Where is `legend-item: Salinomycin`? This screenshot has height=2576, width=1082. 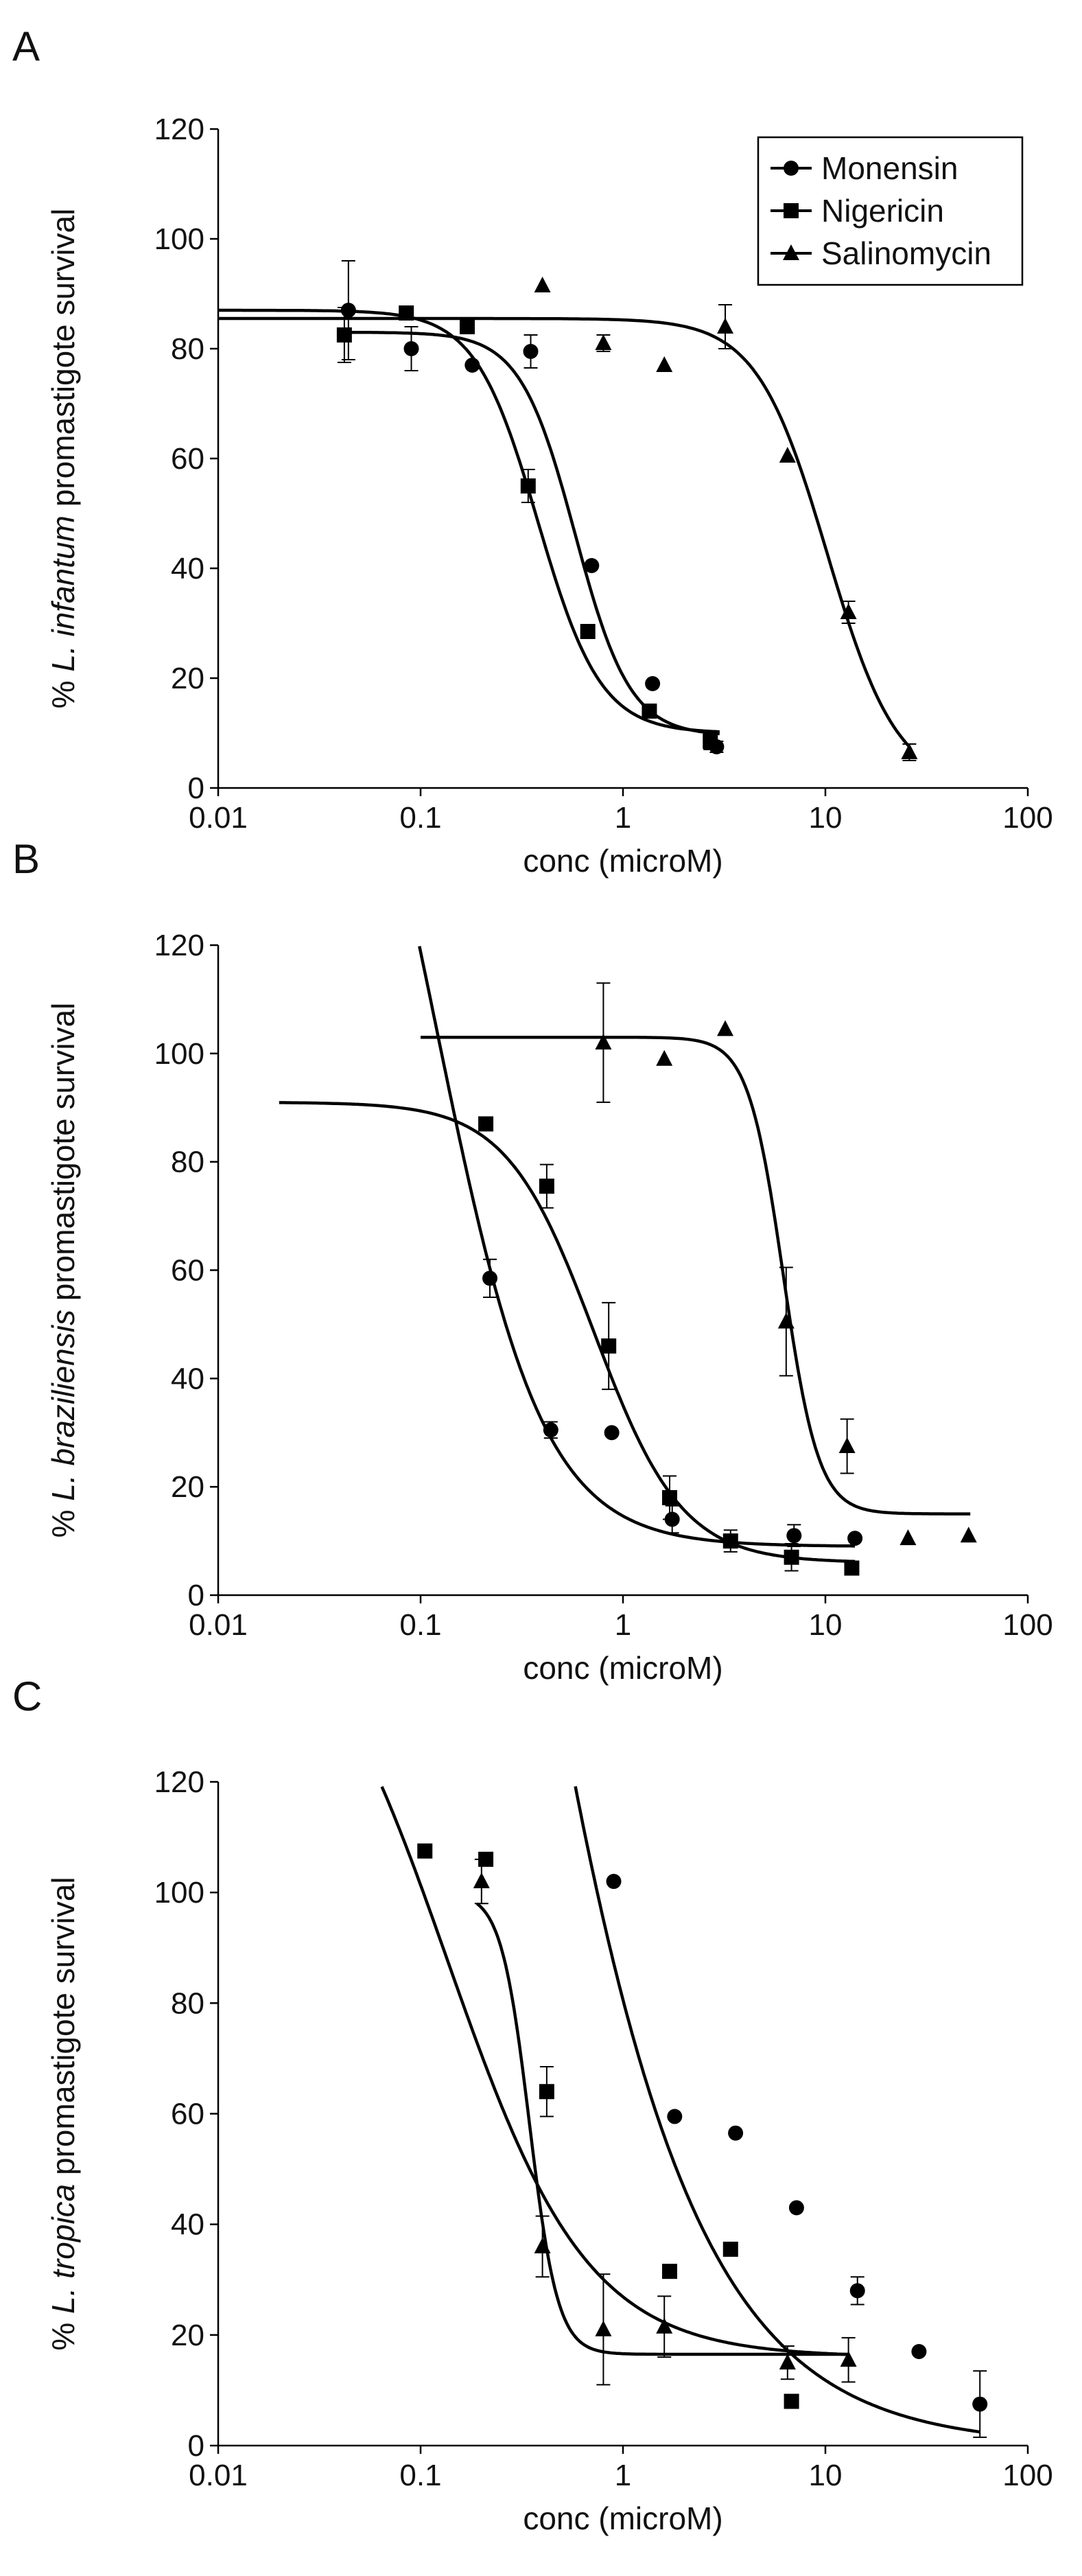 legend-item: Salinomycin is located at coordinates (881, 253).